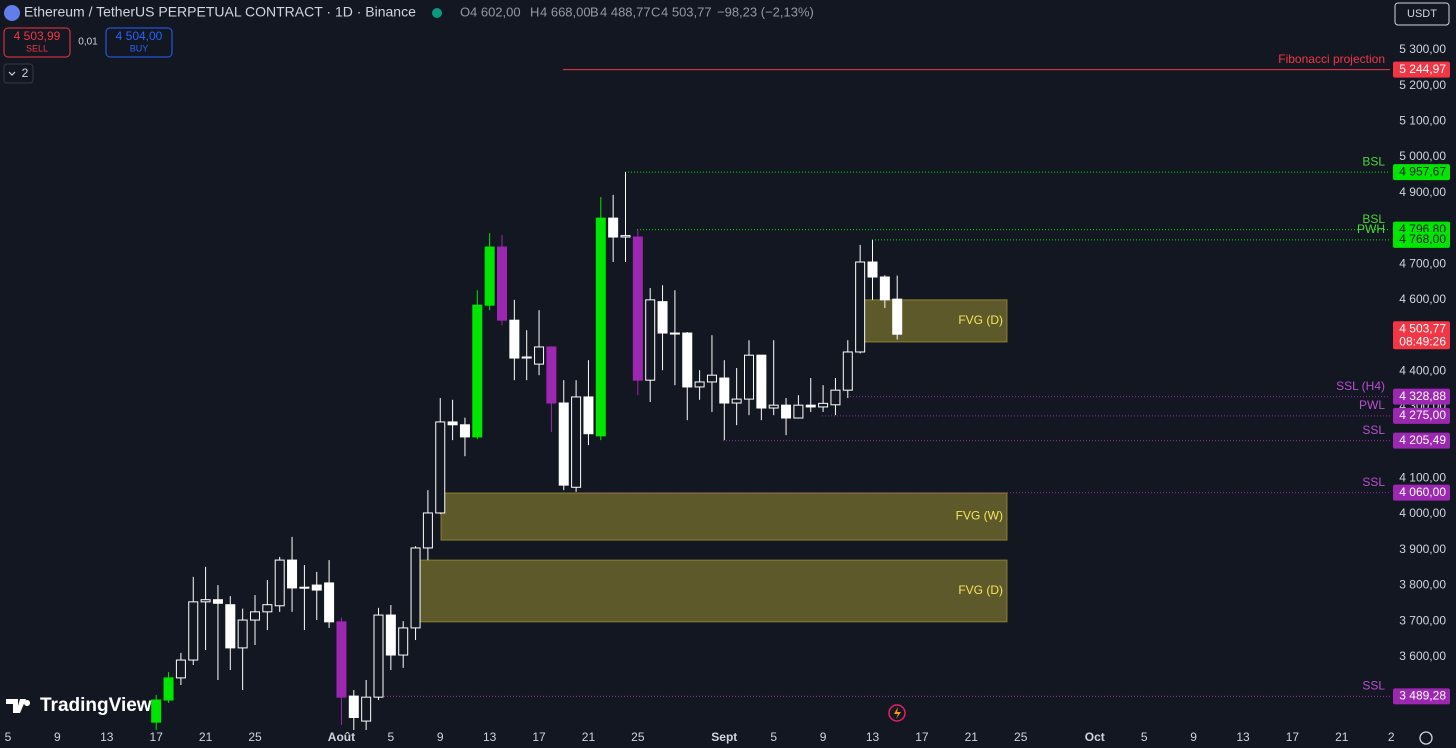 The image size is (1456, 748). Describe the element at coordinates (980, 320) in the screenshot. I see `fvg-label: FVG (D)` at that location.